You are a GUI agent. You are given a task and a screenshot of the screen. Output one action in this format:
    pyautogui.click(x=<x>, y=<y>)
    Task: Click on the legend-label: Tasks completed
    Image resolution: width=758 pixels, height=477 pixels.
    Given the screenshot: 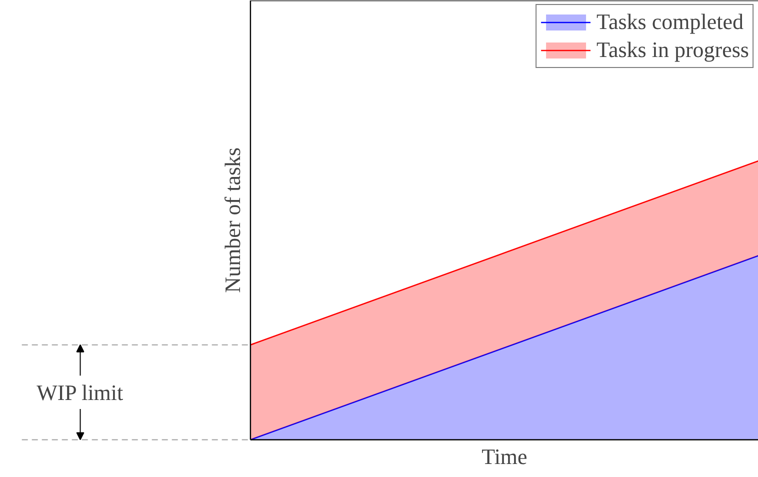 What is the action you would take?
    pyautogui.click(x=670, y=22)
    